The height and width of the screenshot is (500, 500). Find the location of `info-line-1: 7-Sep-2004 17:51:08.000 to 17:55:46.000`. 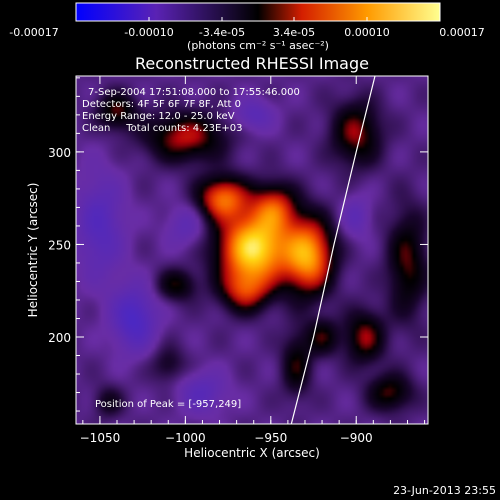

info-line-1: 7-Sep-2004 17:51:08.000 to 17:55:46.000 is located at coordinates (194, 92).